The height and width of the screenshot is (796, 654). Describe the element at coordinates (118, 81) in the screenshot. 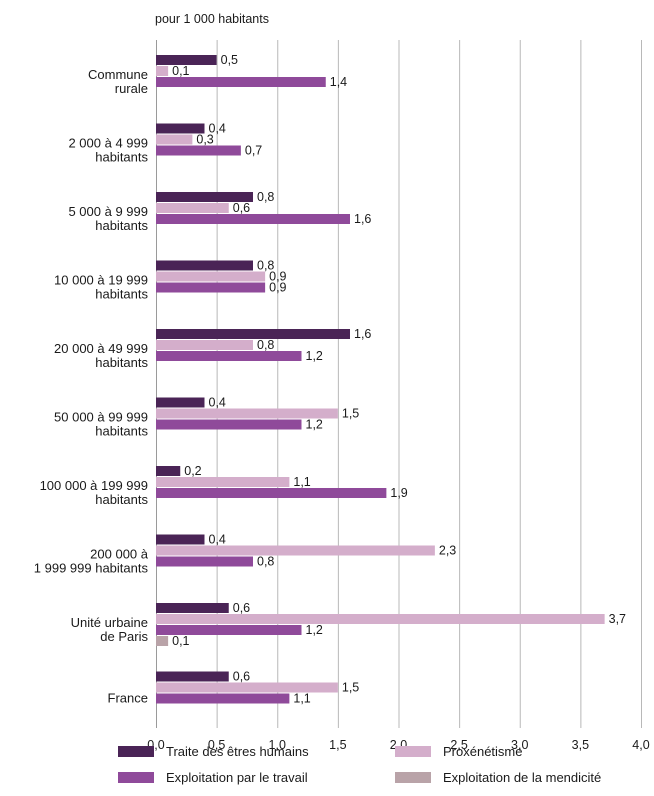

I see `category-label: Commune rurale` at that location.